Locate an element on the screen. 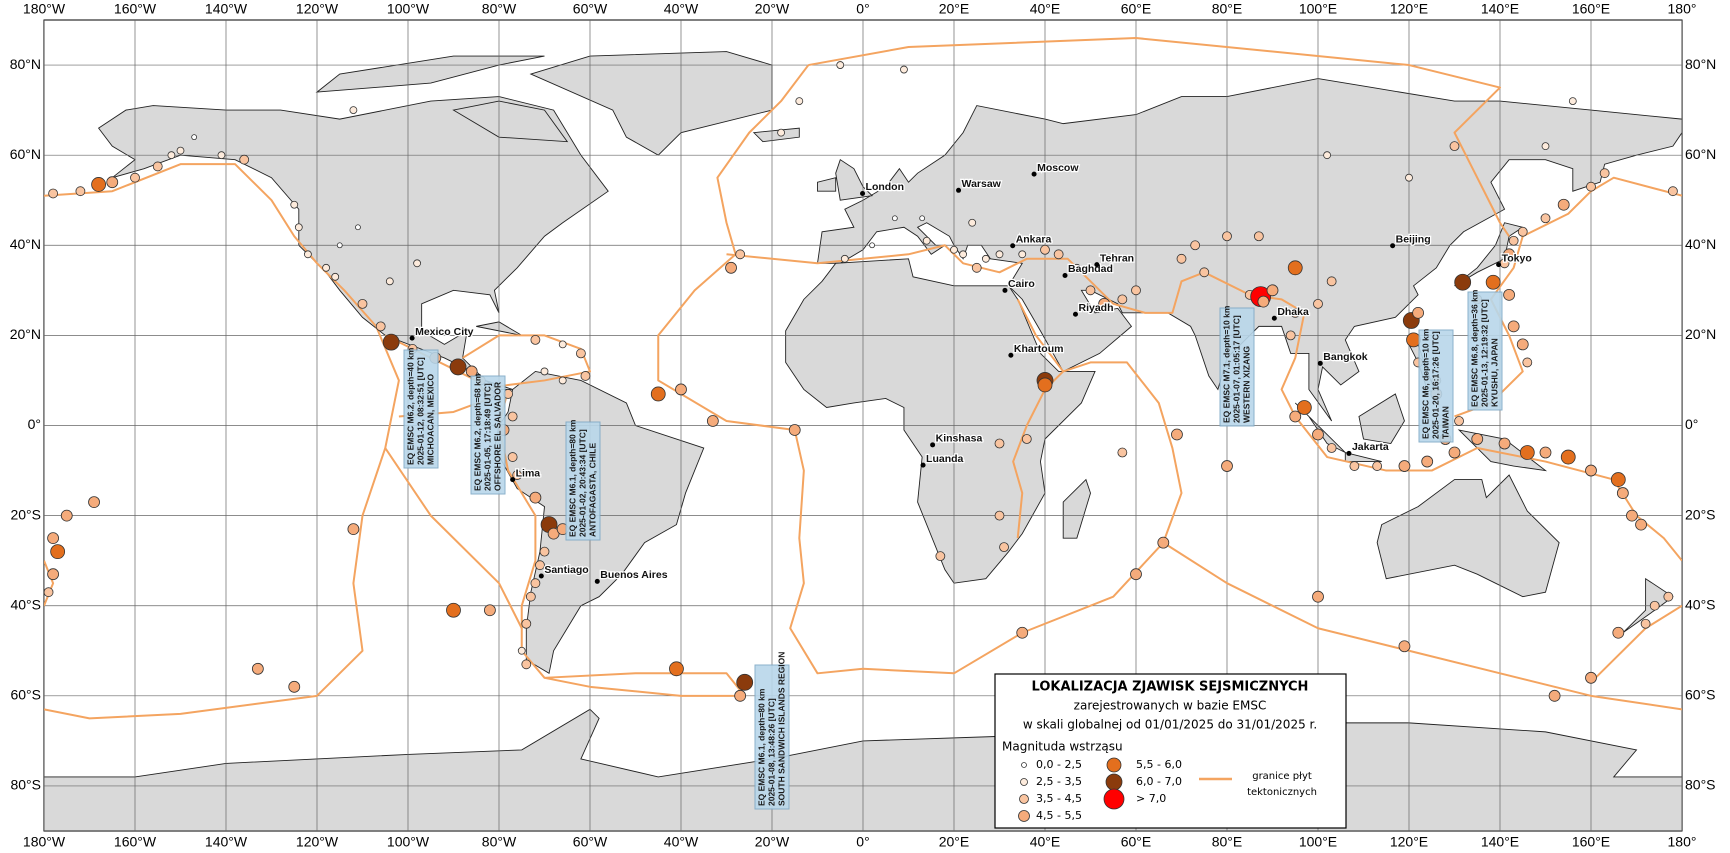 This screenshot has height=853, width=1730. legend-label: 2,5 - 3,5 is located at coordinates (1059, 781).